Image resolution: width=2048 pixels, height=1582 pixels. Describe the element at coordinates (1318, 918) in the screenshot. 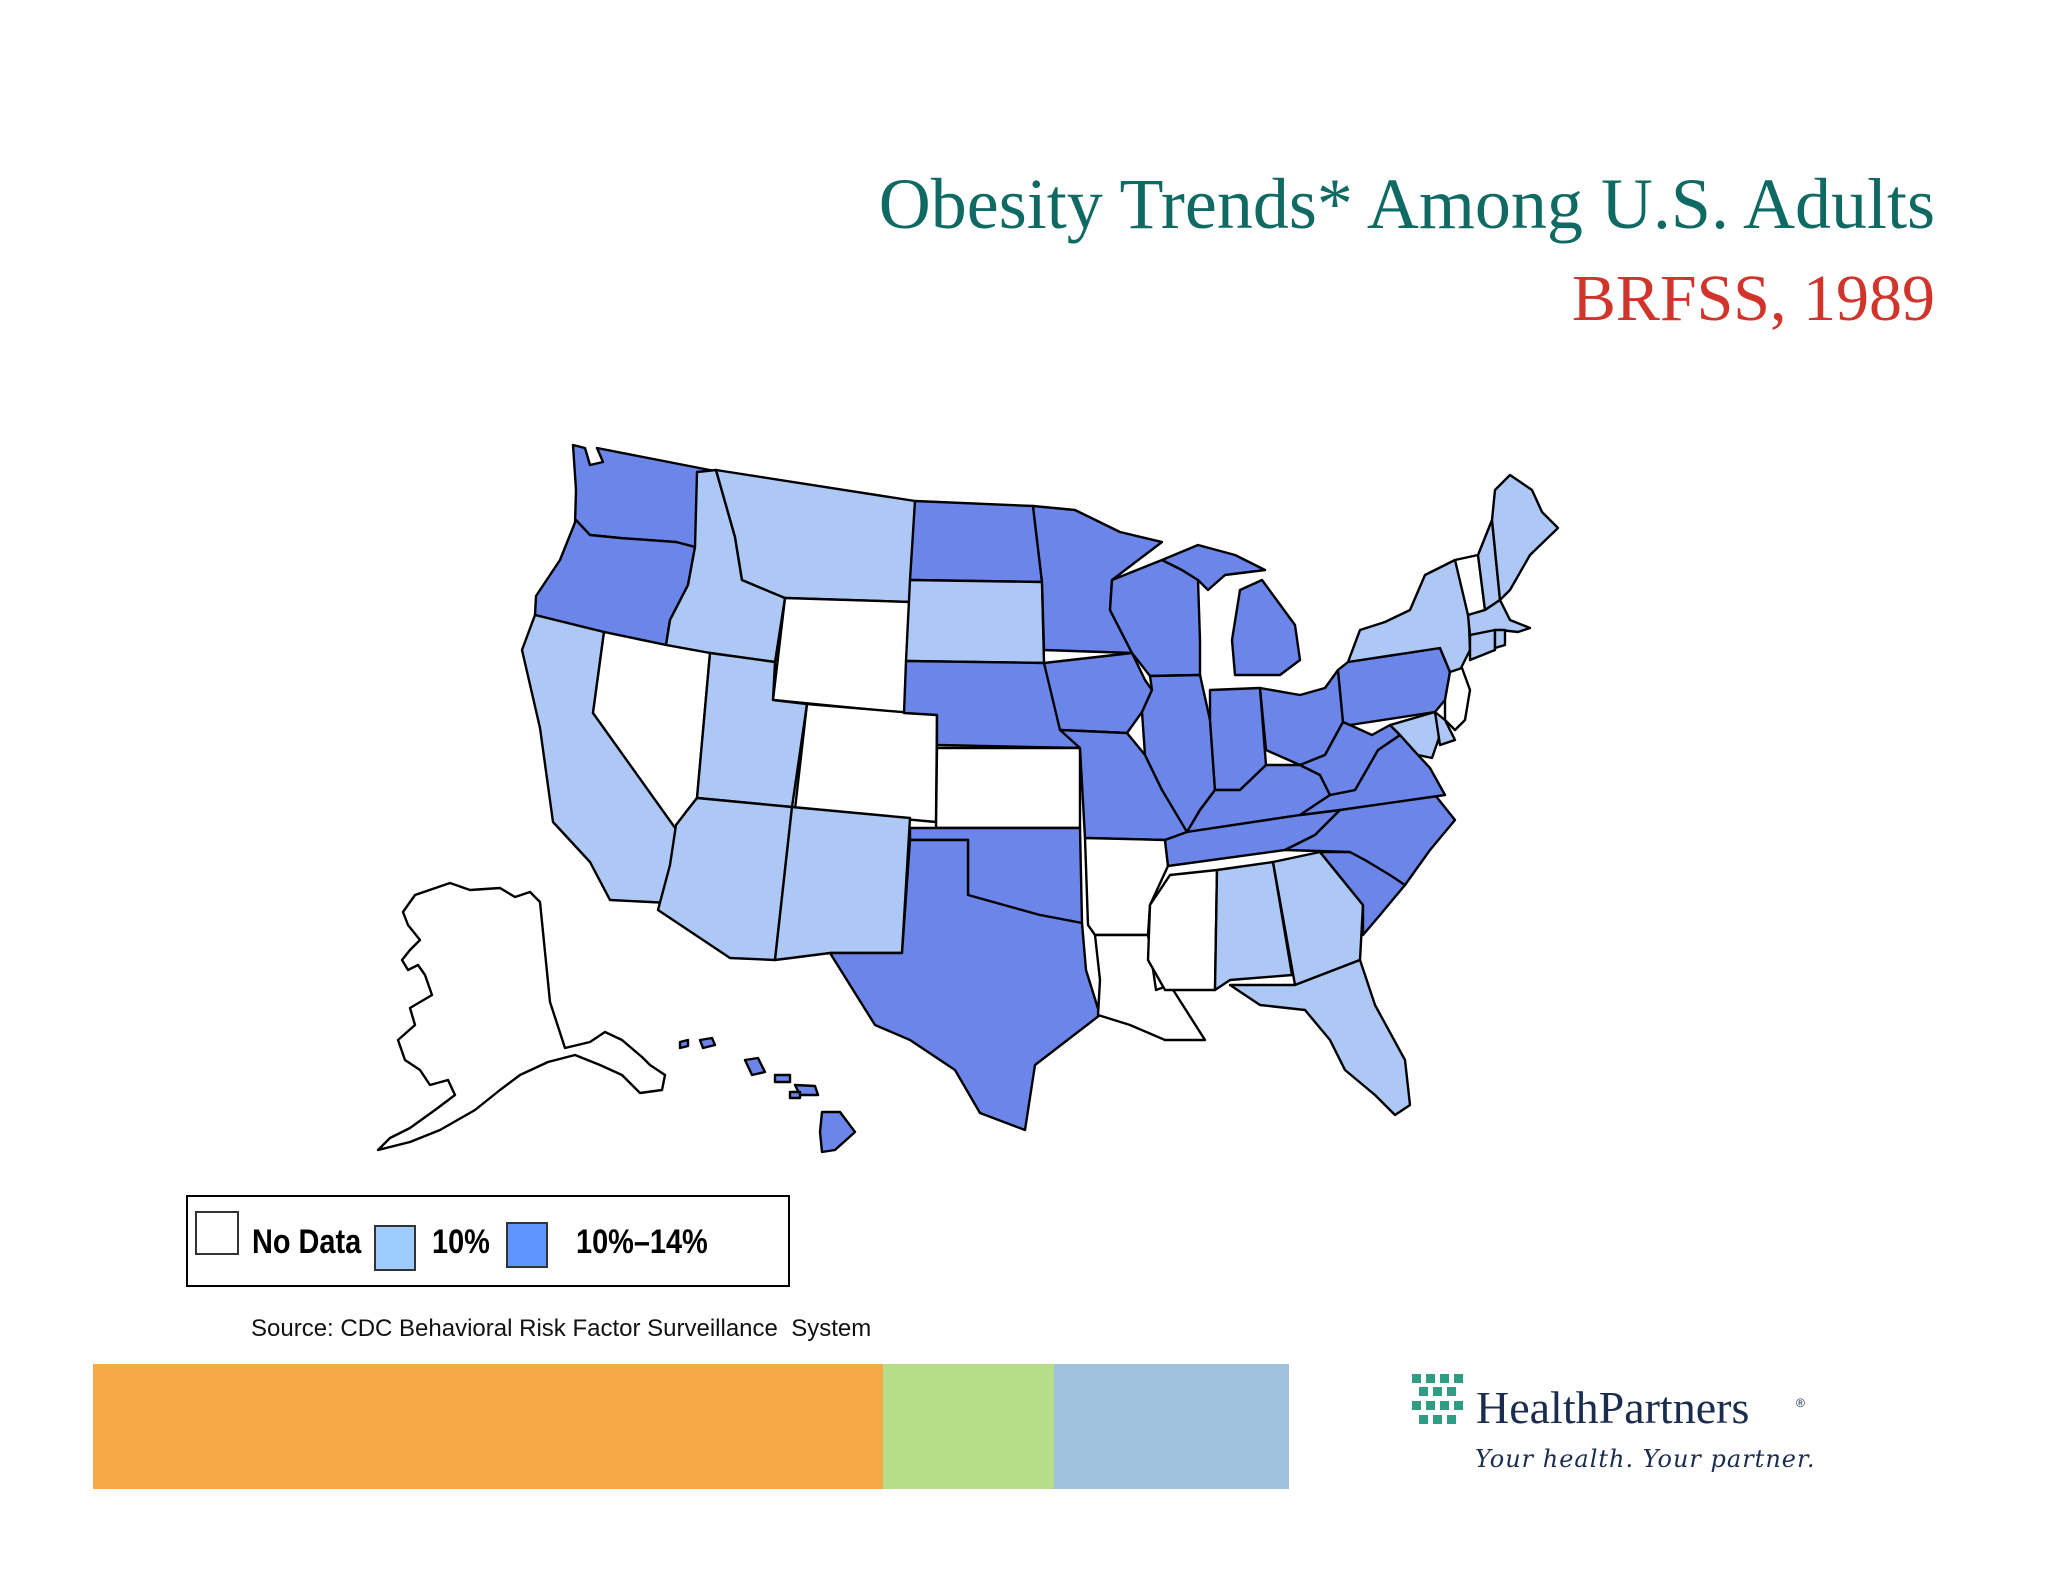

I see `state-GA` at that location.